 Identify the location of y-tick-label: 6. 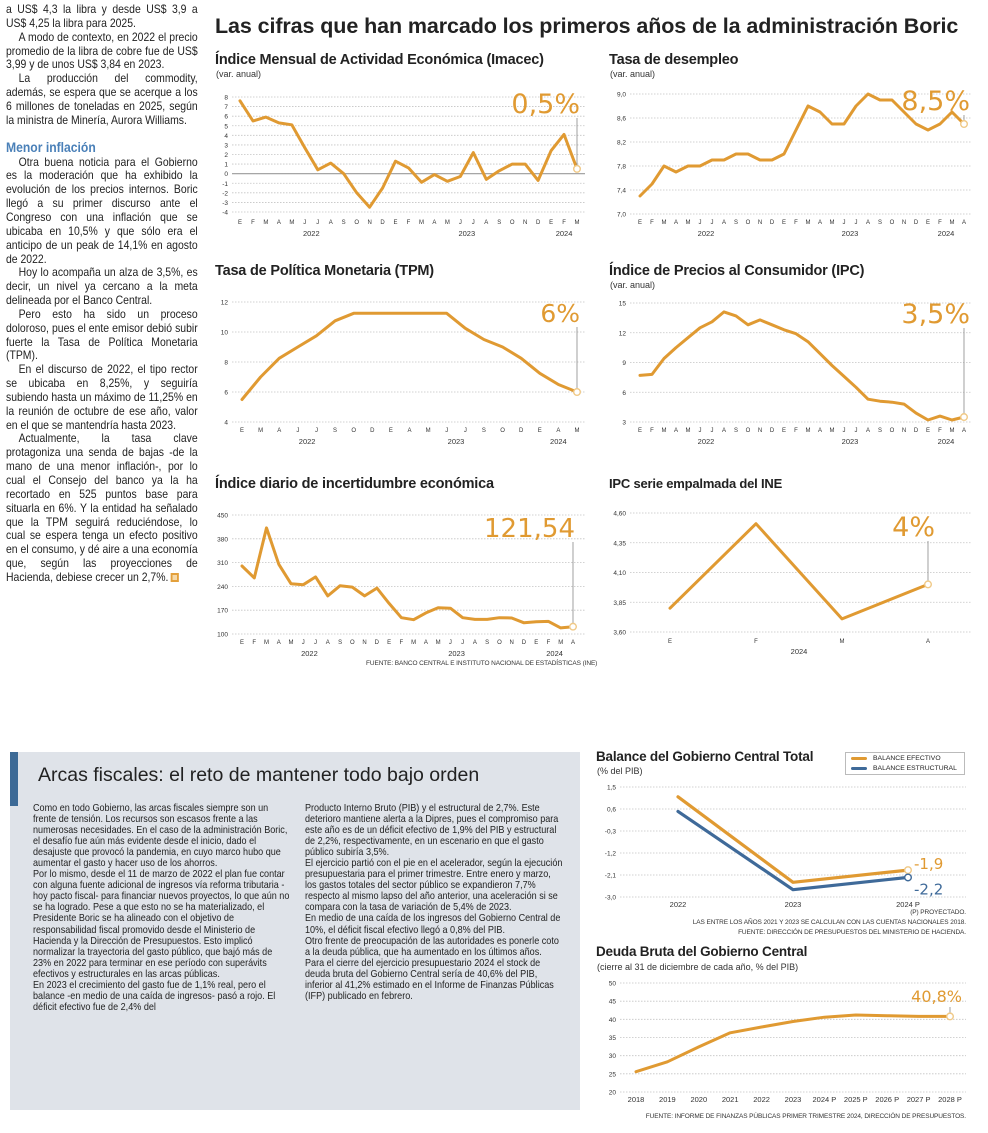
(226, 117).